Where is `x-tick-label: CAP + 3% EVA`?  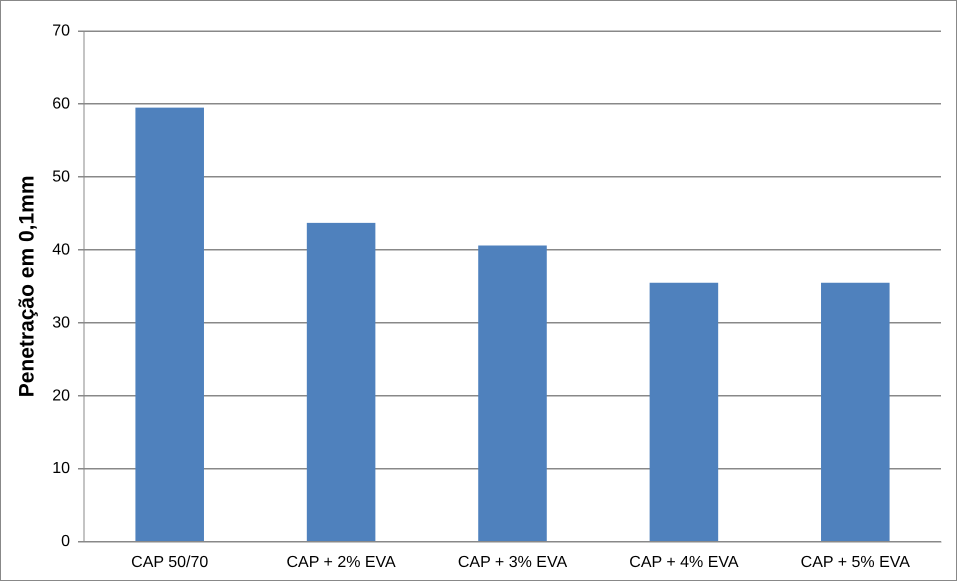 x-tick-label: CAP + 3% EVA is located at coordinates (513, 562).